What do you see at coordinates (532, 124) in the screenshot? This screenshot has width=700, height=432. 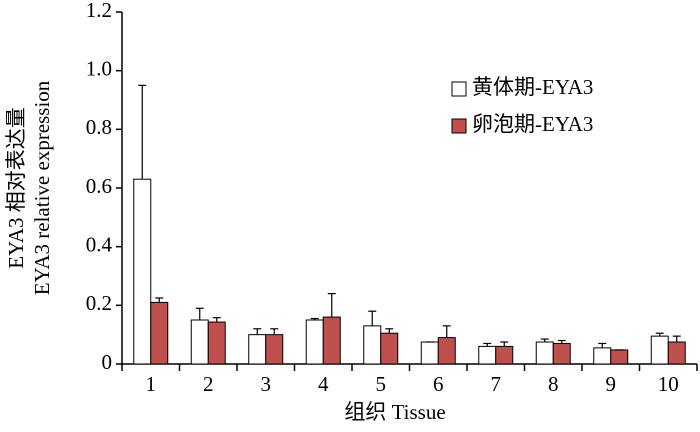 I see `legend-label: 卵泡期-EYA3` at bounding box center [532, 124].